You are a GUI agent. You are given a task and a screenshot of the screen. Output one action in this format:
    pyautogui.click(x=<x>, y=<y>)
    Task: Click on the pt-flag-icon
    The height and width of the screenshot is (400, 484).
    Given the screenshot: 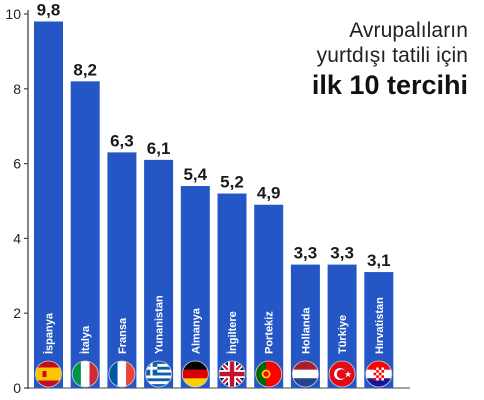 What is the action you would take?
    pyautogui.click(x=268, y=374)
    